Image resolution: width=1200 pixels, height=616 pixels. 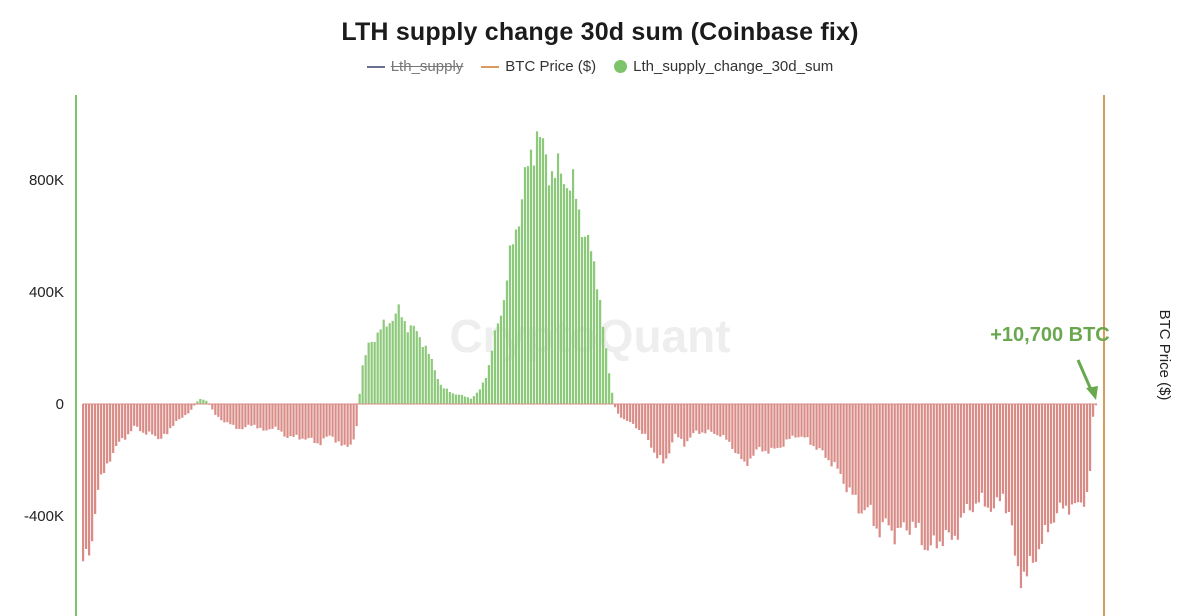 I want to click on left-axis-ticks: 800K 400K 0 -400K, so click(x=44, y=348).